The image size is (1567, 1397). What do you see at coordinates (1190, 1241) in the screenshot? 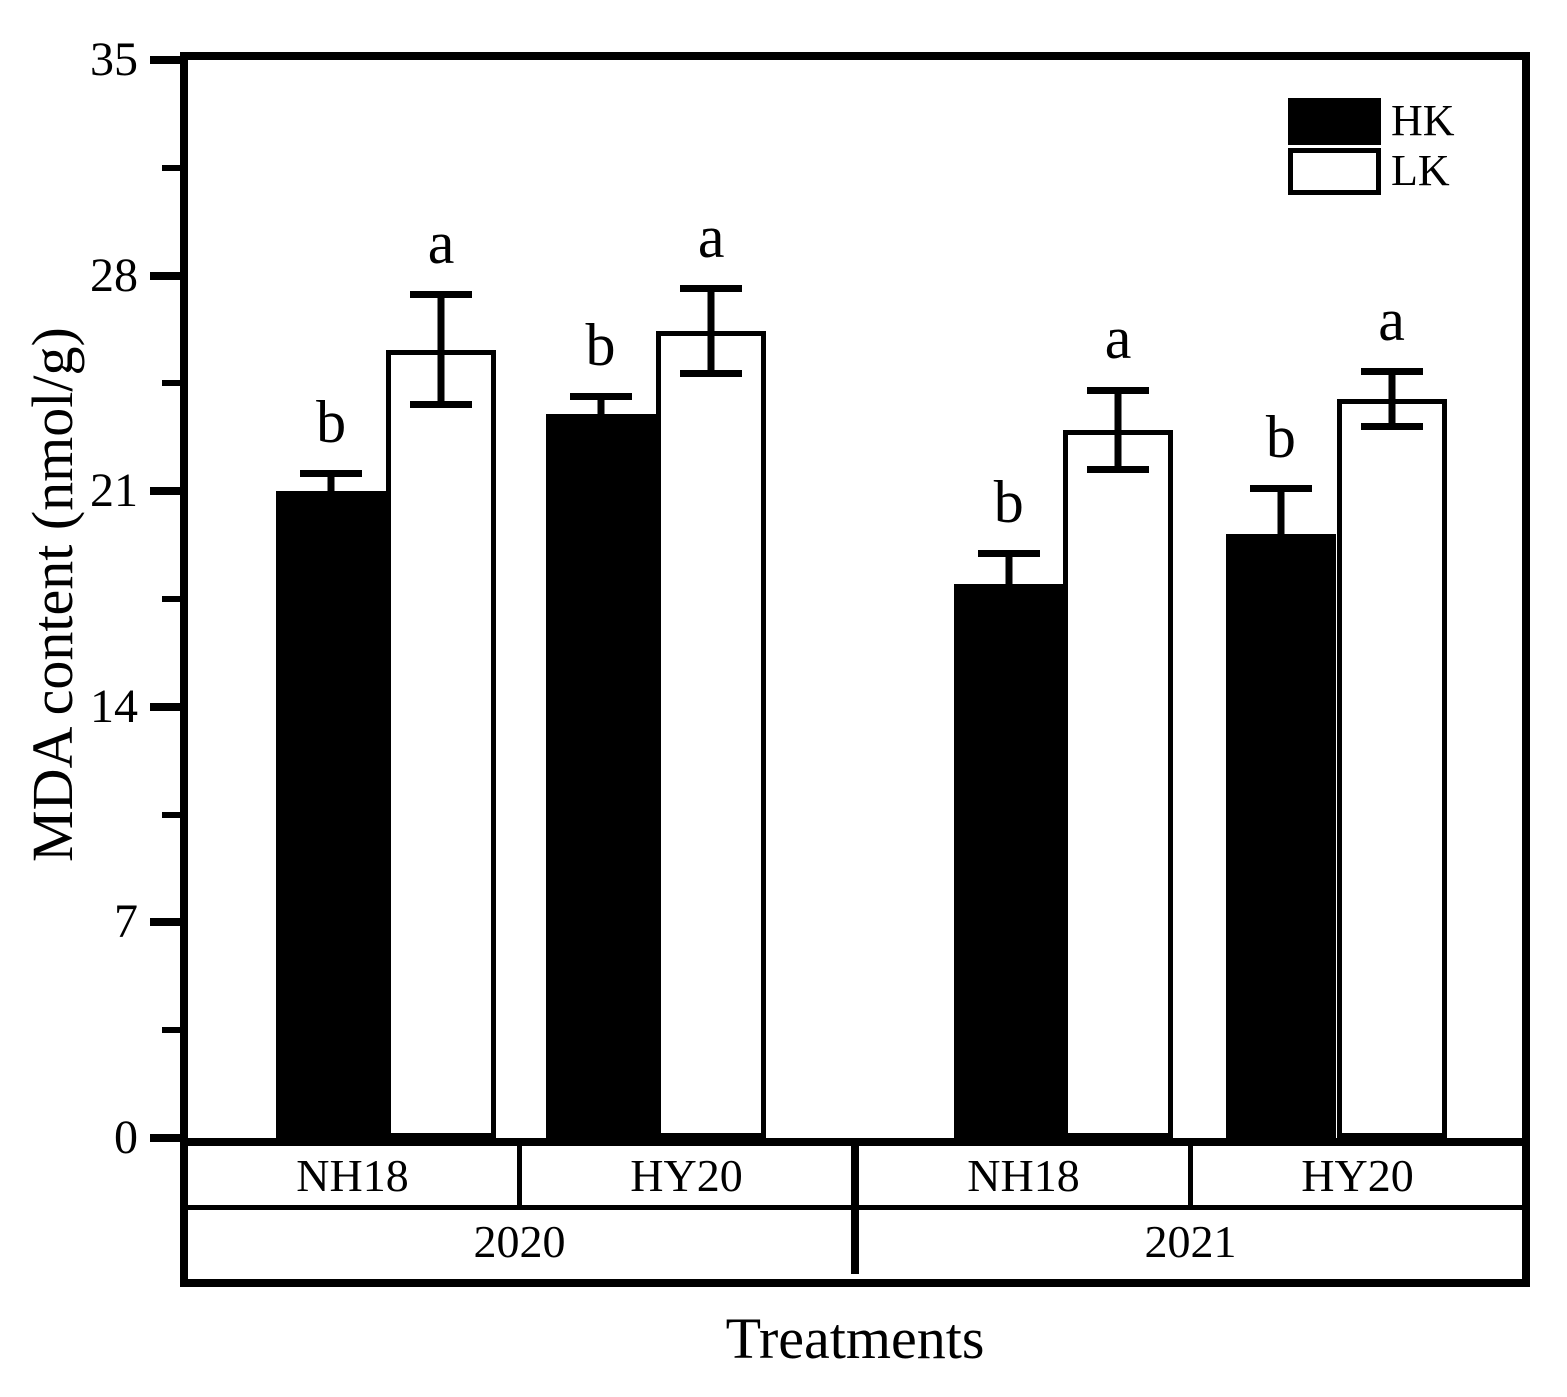
I see `year-cell: 2021` at bounding box center [1190, 1241].